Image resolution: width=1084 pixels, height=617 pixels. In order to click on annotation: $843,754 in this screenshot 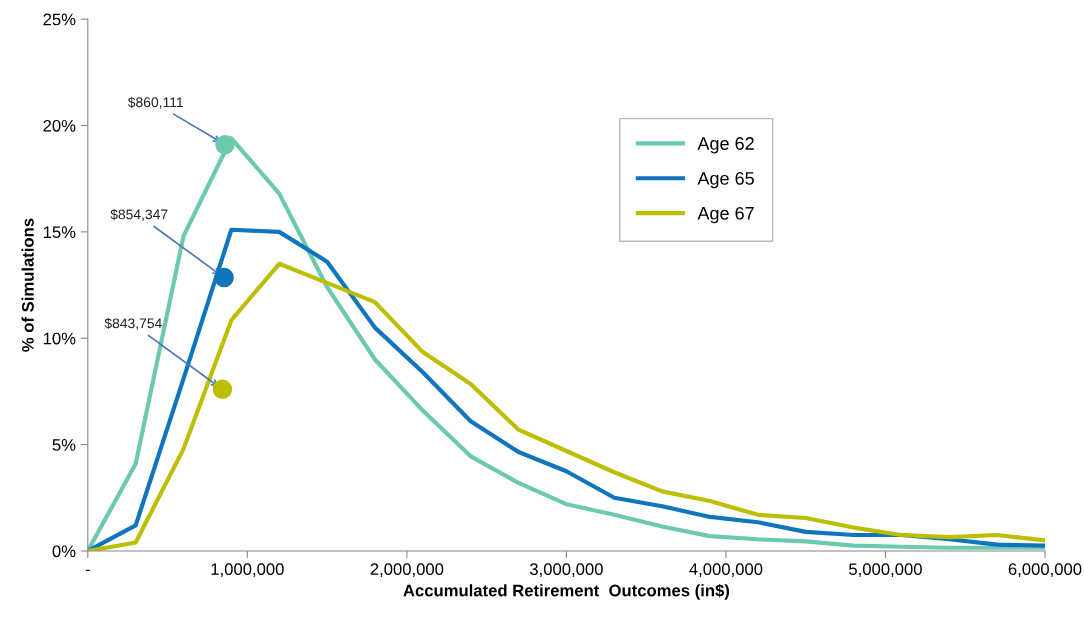, I will do `click(133, 323)`.